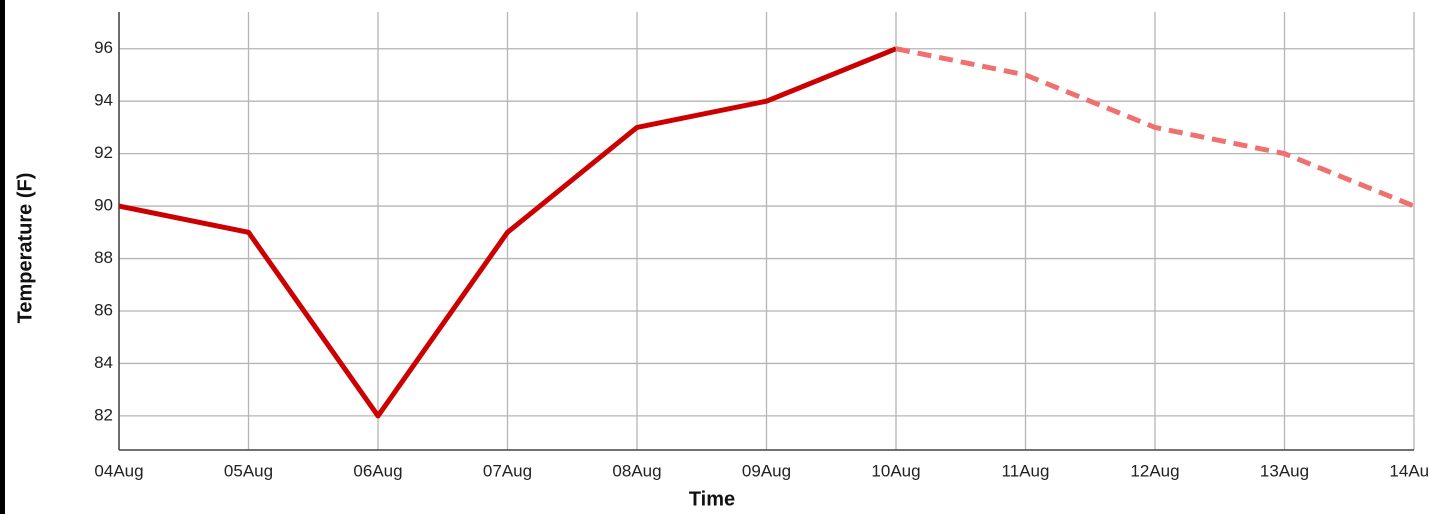  I want to click on y-tick-label: 94, so click(103, 100).